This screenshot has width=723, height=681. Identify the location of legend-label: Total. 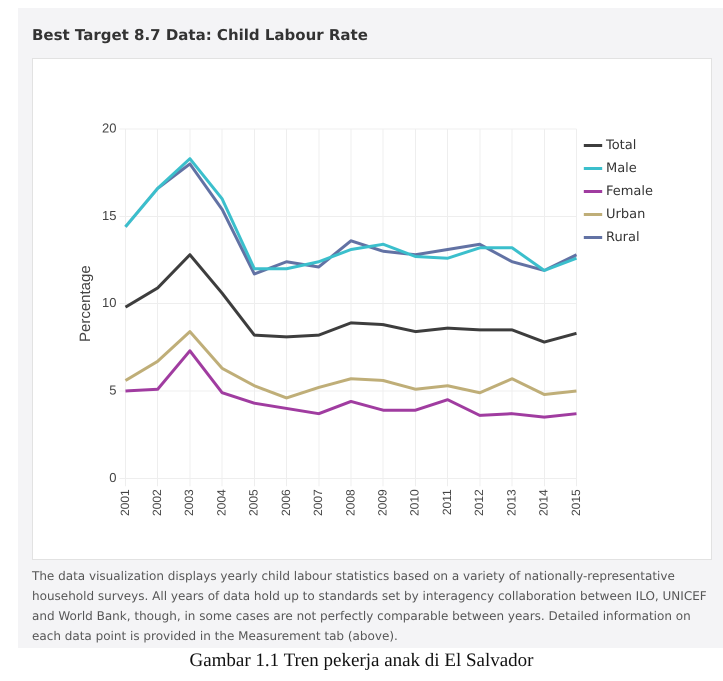
(620, 145).